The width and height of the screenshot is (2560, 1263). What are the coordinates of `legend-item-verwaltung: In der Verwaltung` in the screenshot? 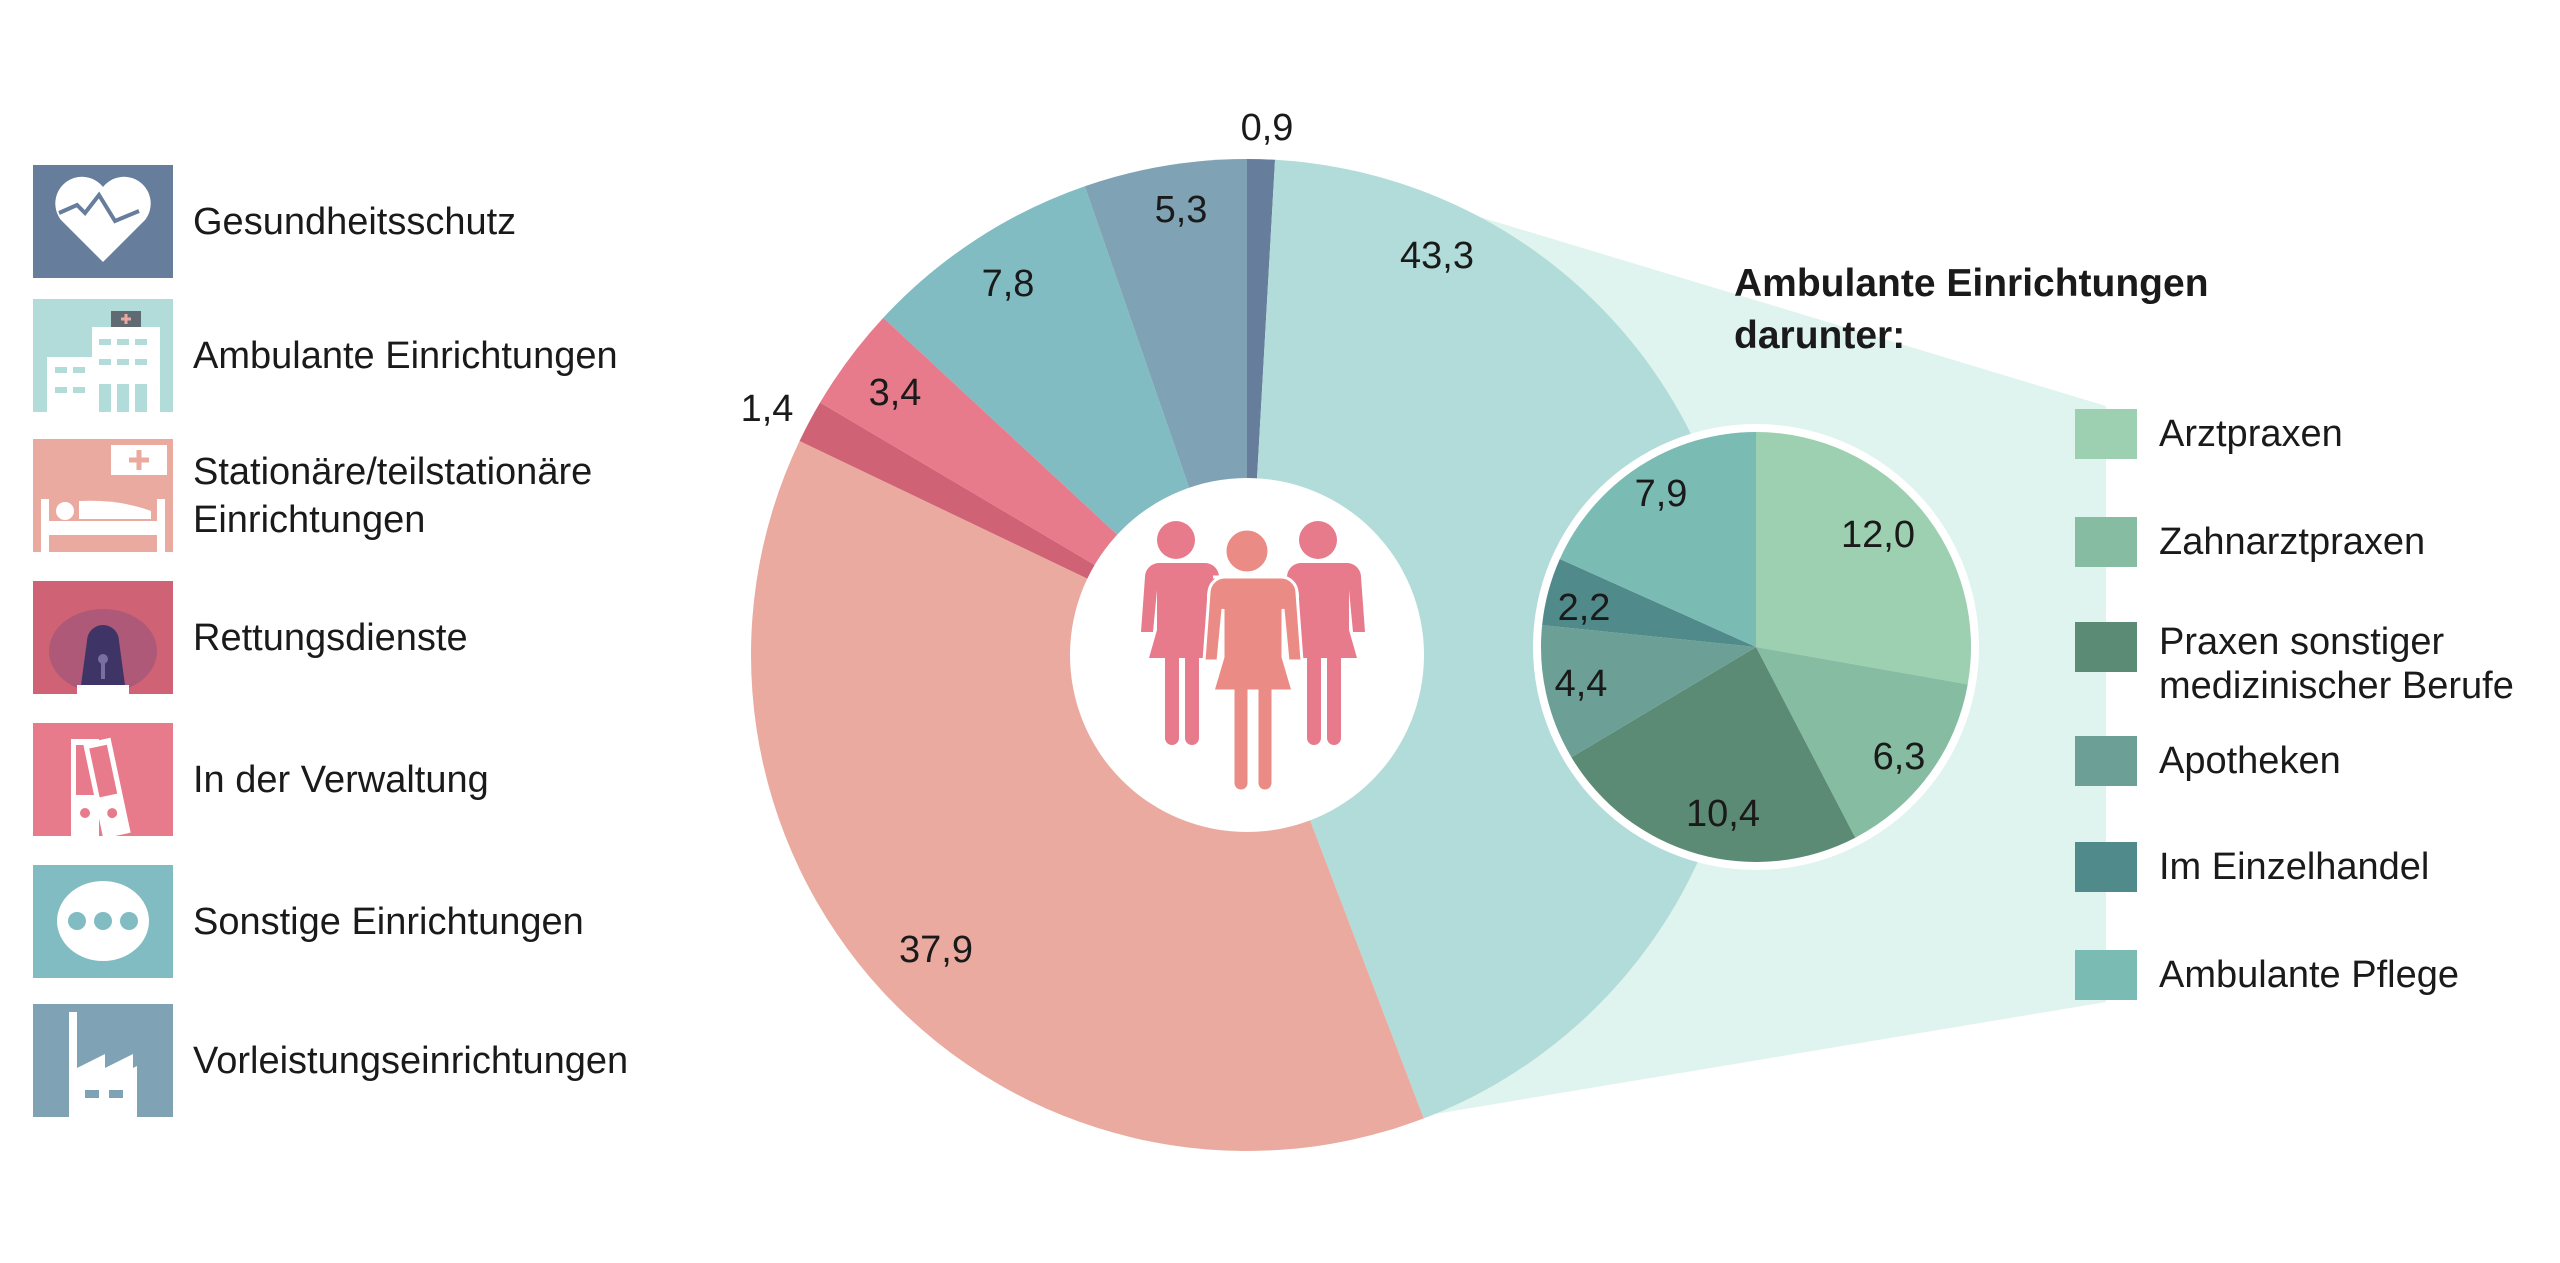 It's located at (353, 779).